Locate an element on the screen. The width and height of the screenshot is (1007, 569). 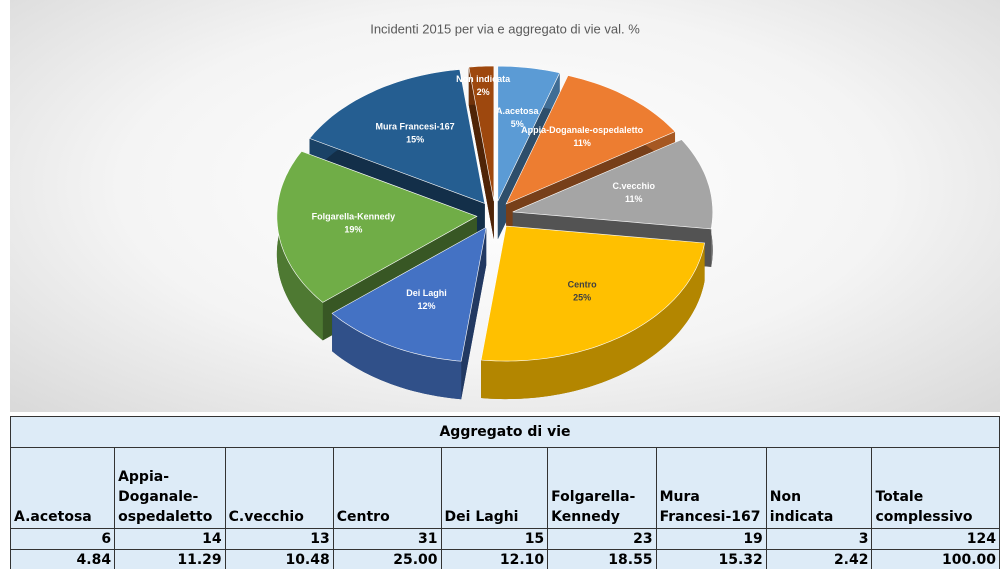
slice-label: A.acetosa is located at coordinates (518, 111).